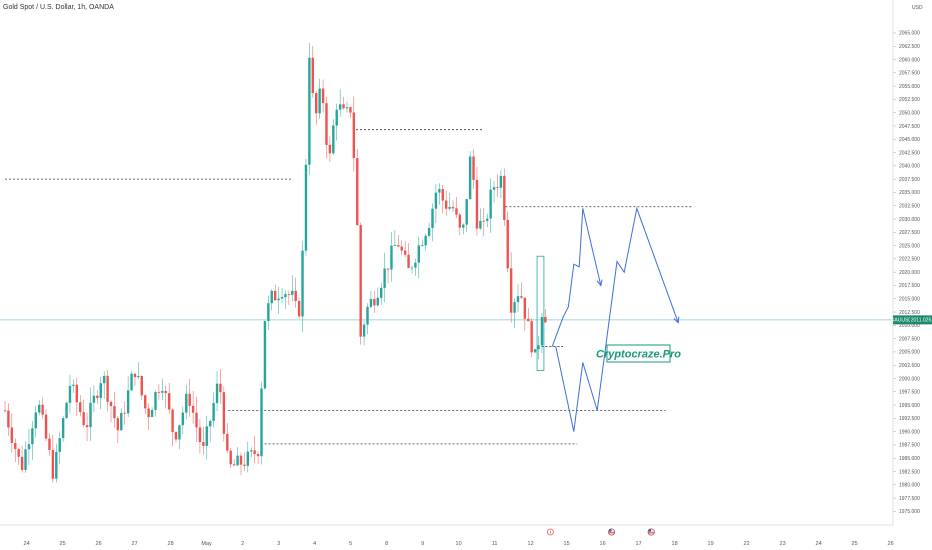 This screenshot has width=932, height=550. Describe the element at coordinates (610, 530) in the screenshot. I see `us-flag-canton` at that location.